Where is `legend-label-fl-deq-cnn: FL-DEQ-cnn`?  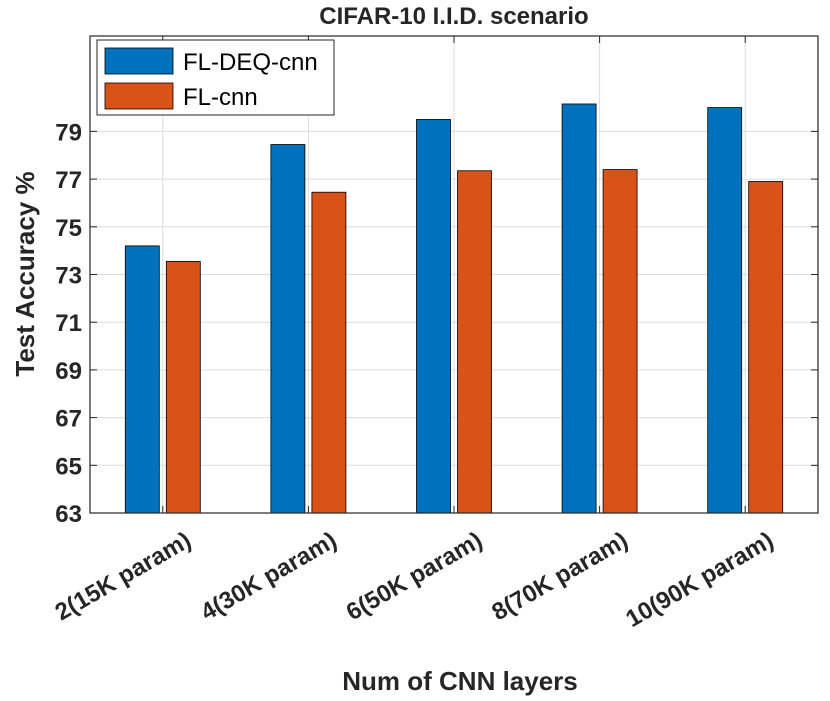 legend-label-fl-deq-cnn: FL-DEQ-cnn is located at coordinates (250, 62).